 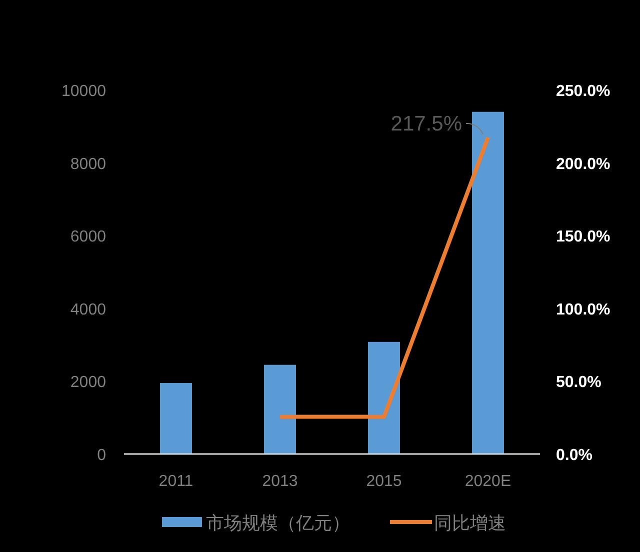 I want to click on x-tick-label: 2015, so click(x=384, y=481).